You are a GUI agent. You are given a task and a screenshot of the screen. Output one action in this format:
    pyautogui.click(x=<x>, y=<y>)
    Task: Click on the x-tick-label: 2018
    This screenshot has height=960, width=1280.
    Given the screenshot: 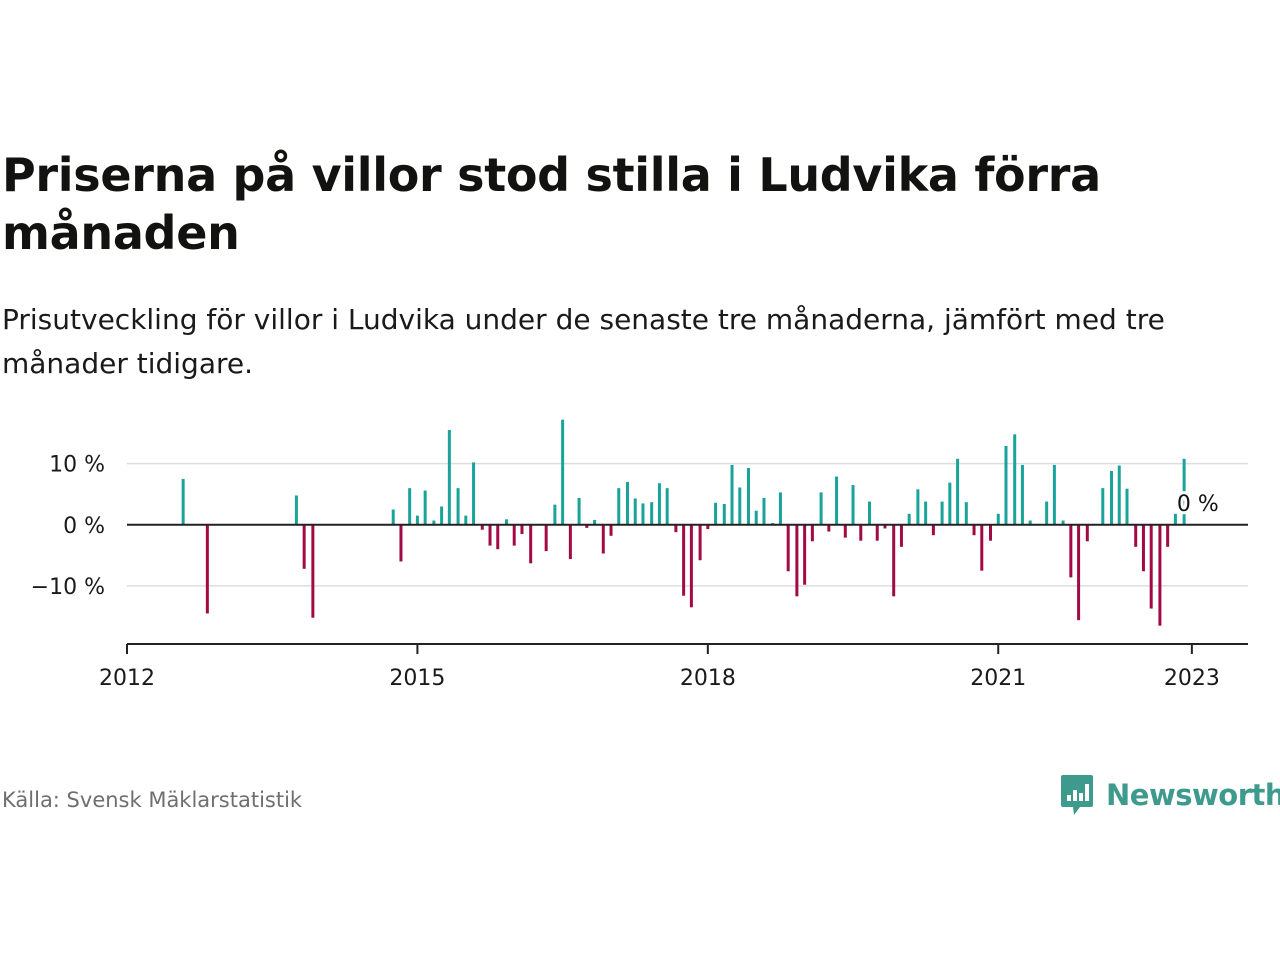 What is the action you would take?
    pyautogui.click(x=708, y=678)
    